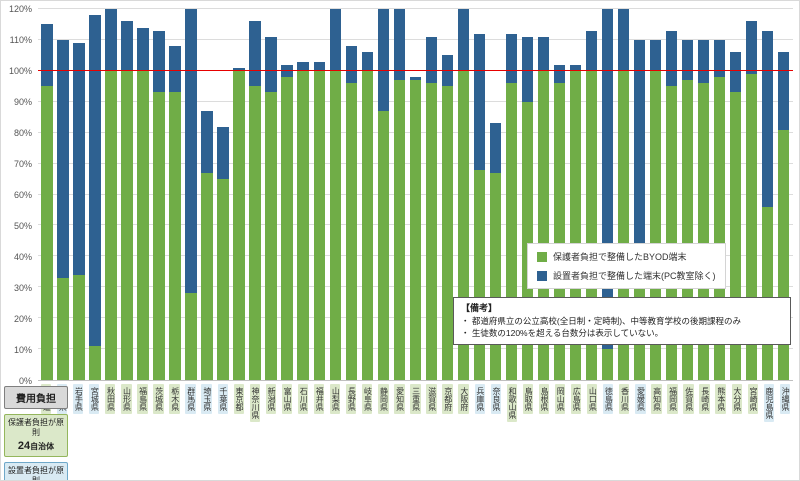 The width and height of the screenshot is (800, 481). I want to click on x-axis-label: 千葉県, so click(222, 399).